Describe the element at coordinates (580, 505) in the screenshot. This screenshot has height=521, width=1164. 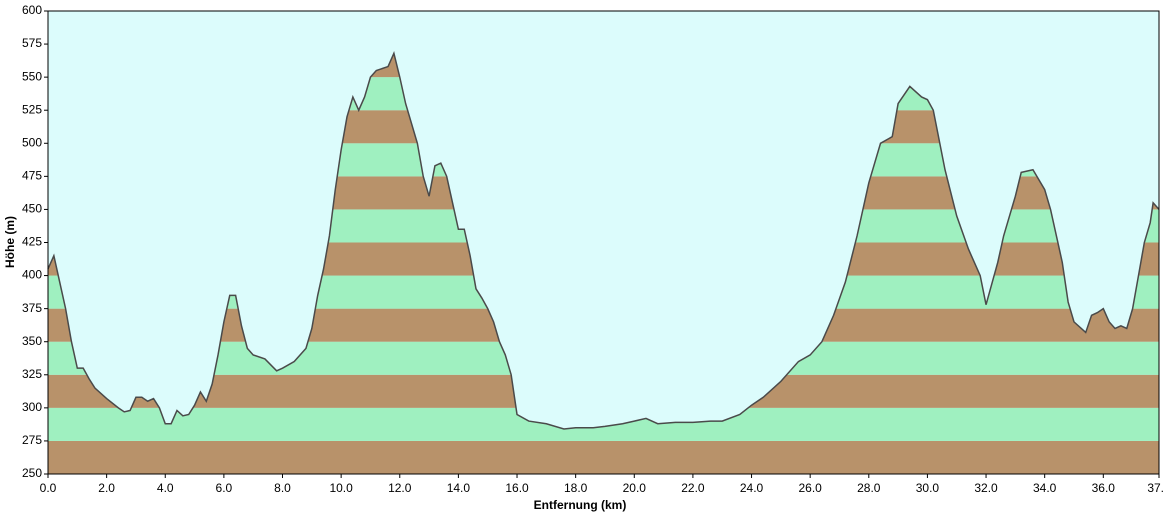
I see `x-axis-label: Entfernung (km)` at that location.